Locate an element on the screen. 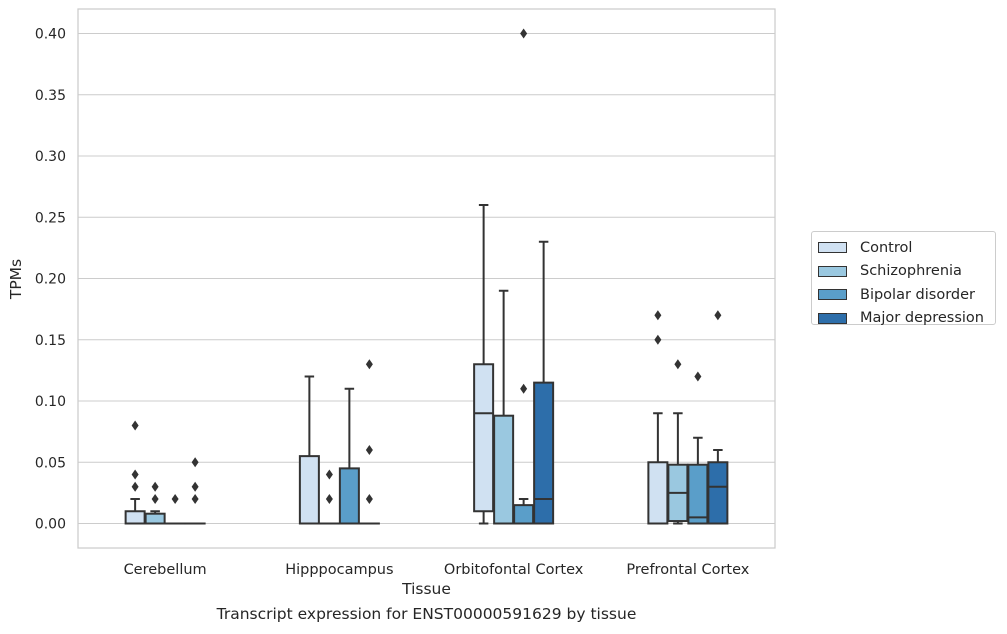 The image size is (1007, 634). legend-label-schizophrenia: Schizophrenia is located at coordinates (911, 271).